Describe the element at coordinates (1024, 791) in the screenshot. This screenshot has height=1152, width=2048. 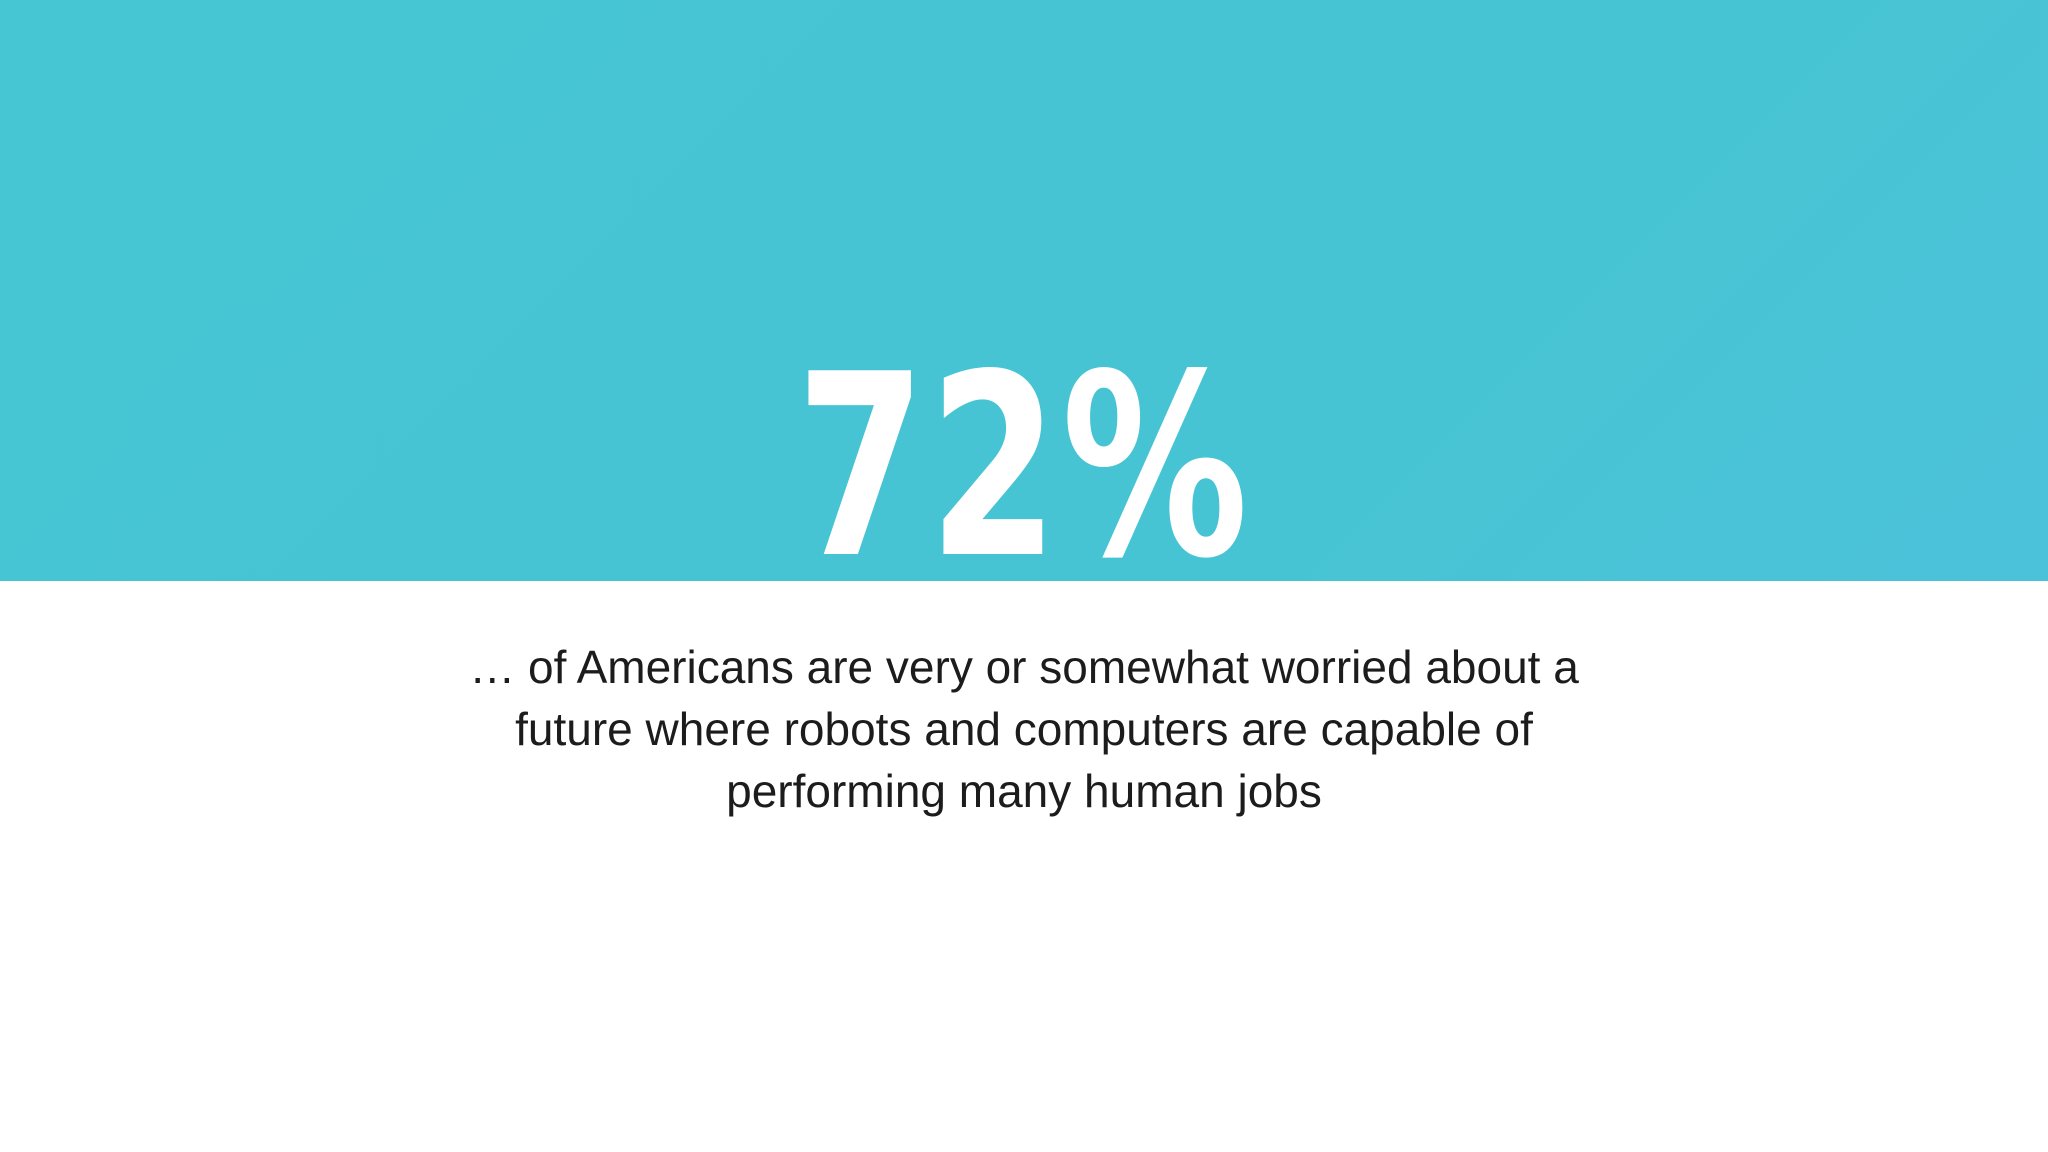
I see `caption-line: performing many human jobs` at that location.